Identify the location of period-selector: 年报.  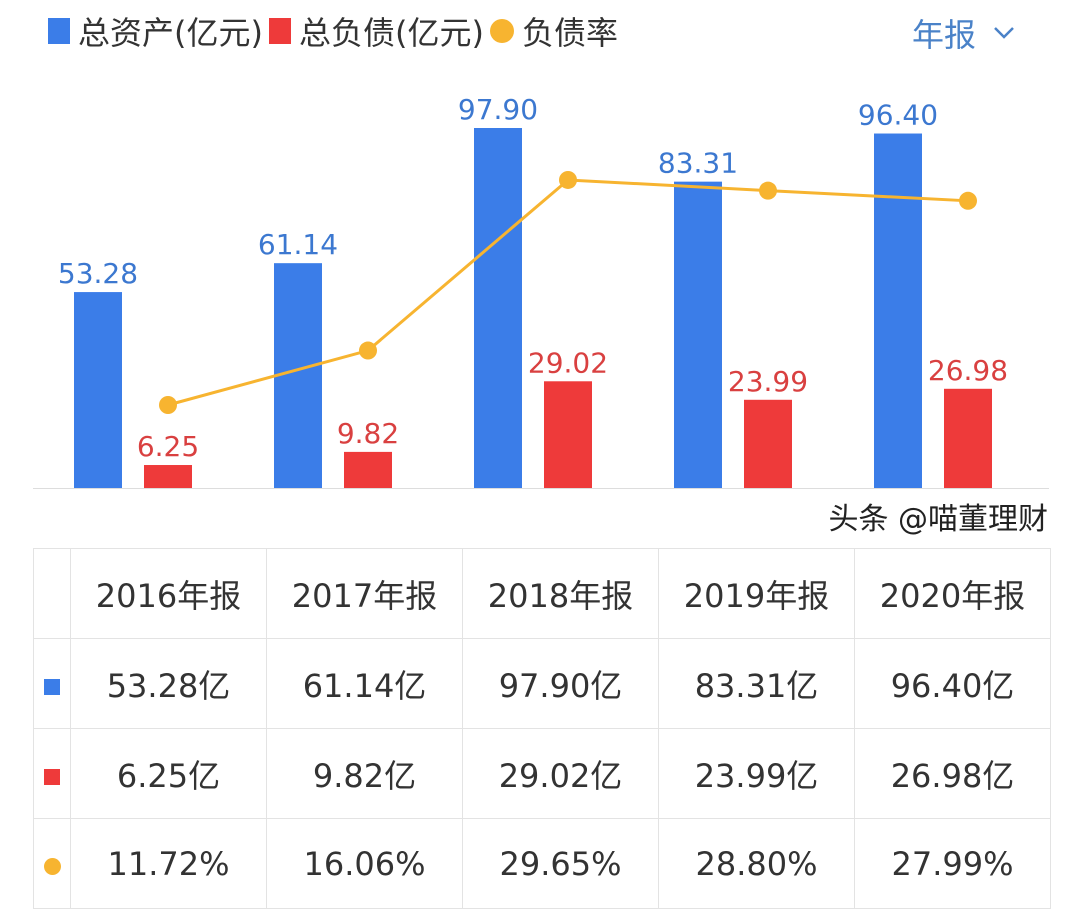
(964, 33).